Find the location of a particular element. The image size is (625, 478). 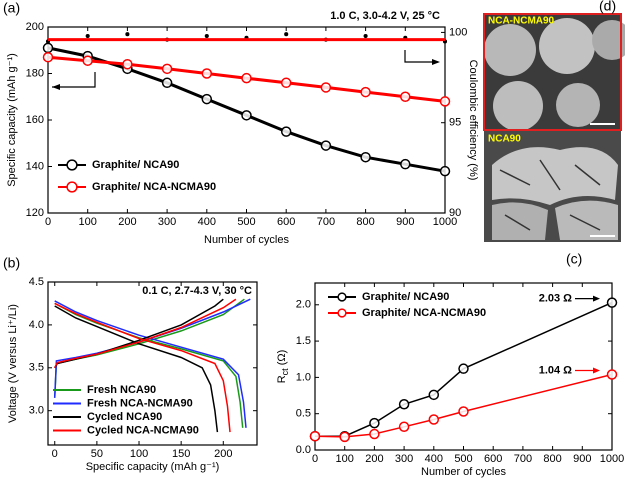

axis-arrow is located at coordinates (421, 56).